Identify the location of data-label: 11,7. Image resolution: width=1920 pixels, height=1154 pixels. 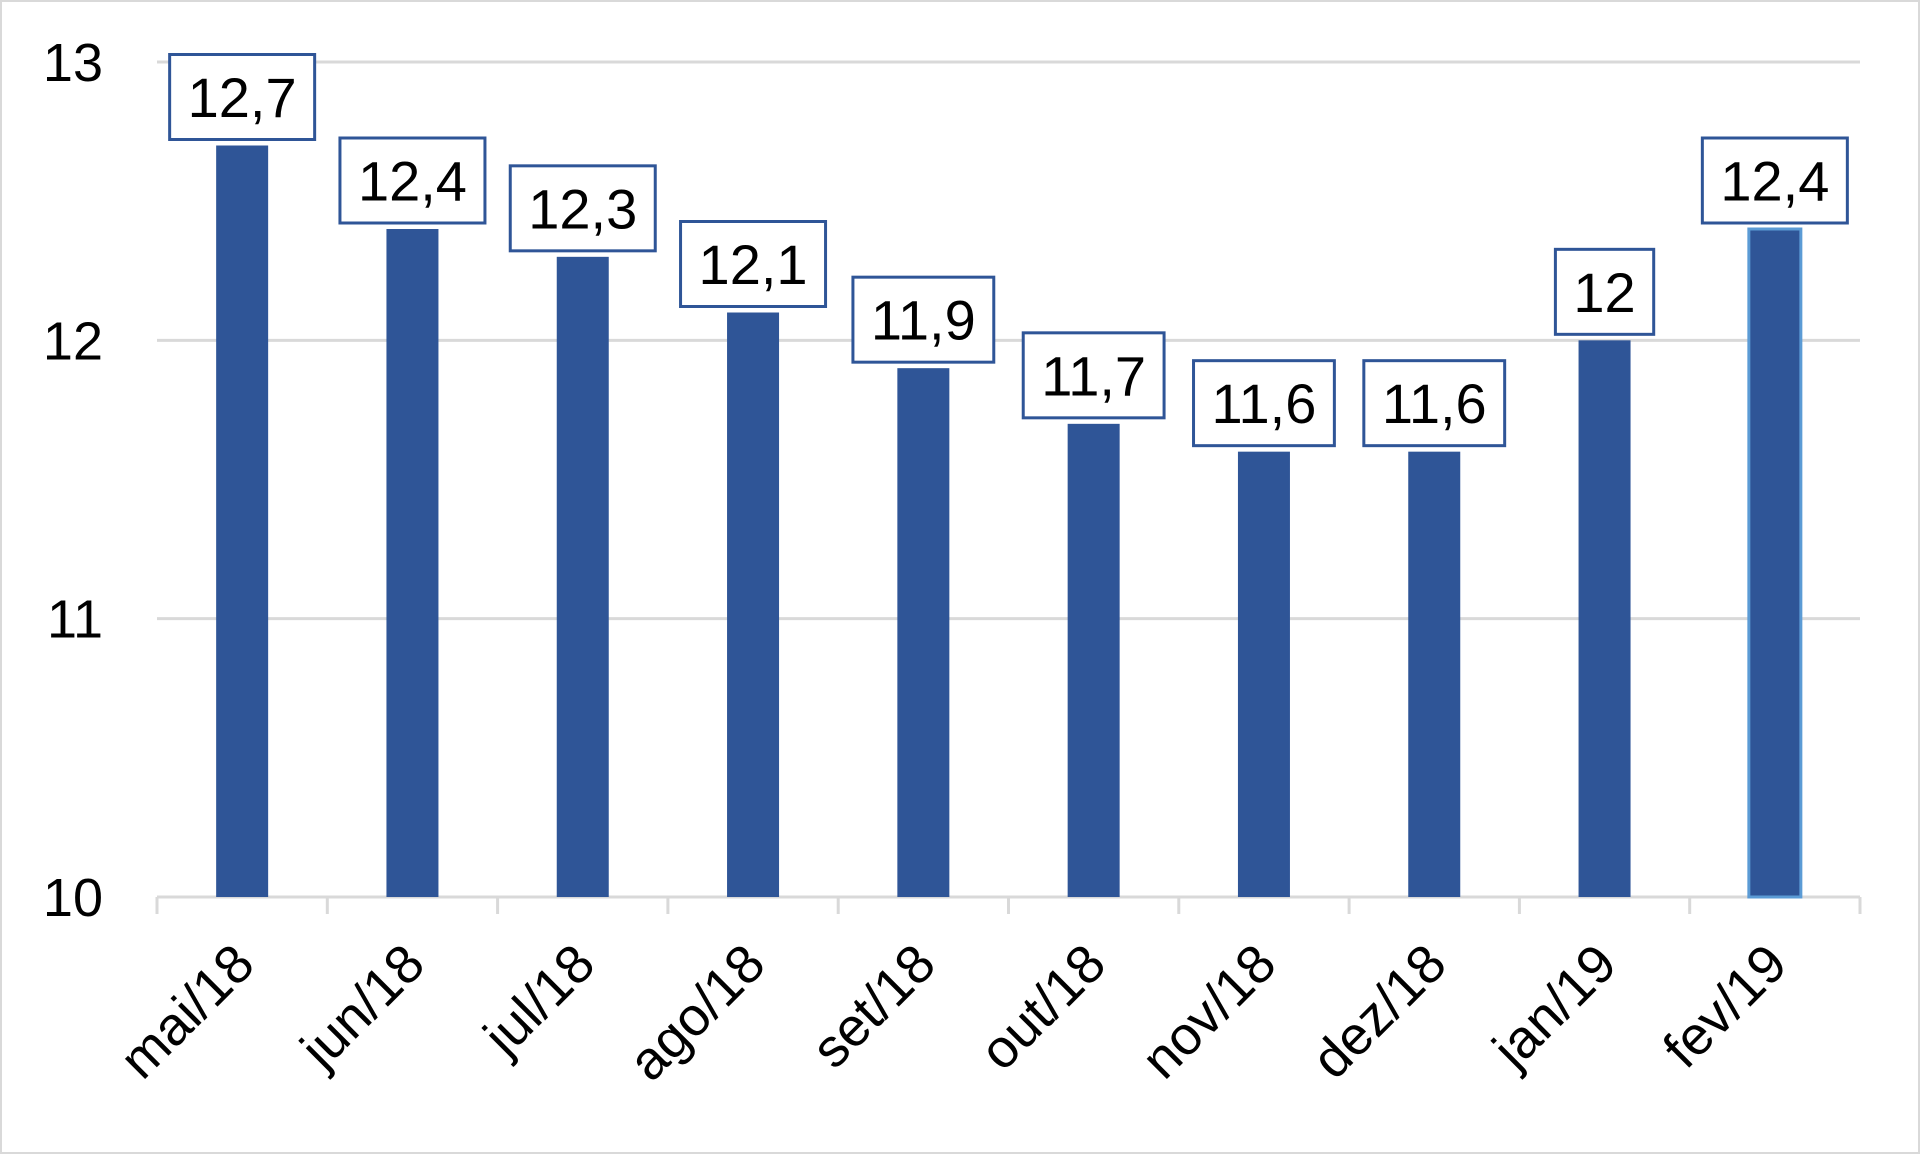
(1093, 375).